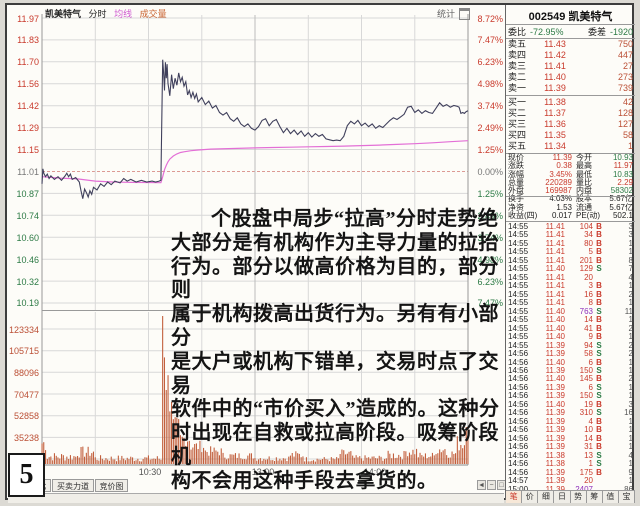  What do you see at coordinates (570, 354) in the screenshot?
I see `tick-row: 14:56 11.39 58 S 2` at bounding box center [570, 354].